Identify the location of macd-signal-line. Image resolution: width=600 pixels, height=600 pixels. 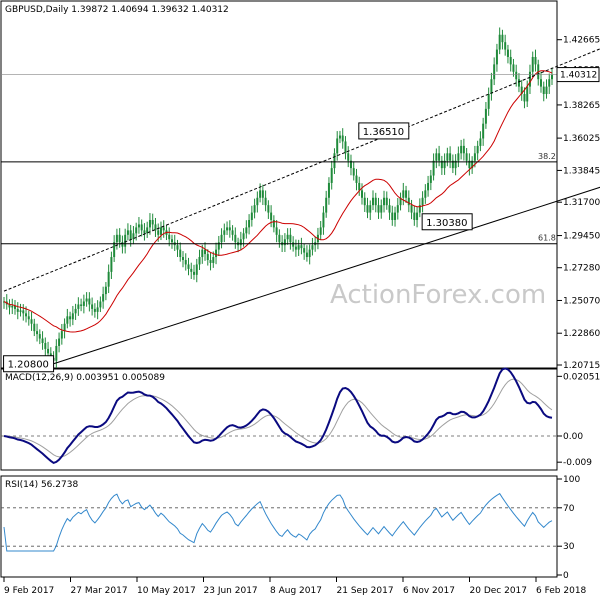
(278, 418).